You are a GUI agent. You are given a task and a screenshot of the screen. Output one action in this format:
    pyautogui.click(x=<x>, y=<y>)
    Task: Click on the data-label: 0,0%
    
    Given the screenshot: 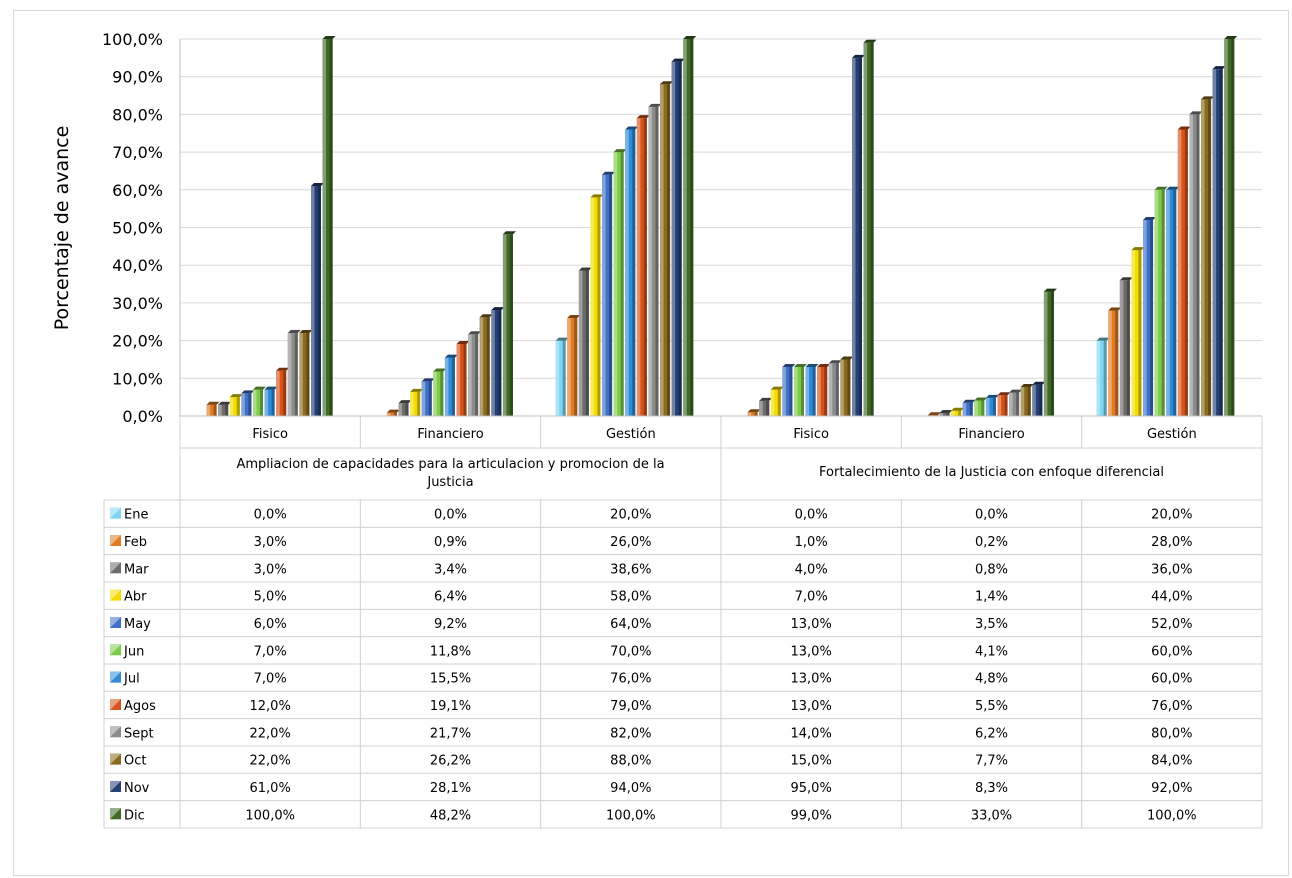 What is the action you would take?
    pyautogui.click(x=450, y=515)
    